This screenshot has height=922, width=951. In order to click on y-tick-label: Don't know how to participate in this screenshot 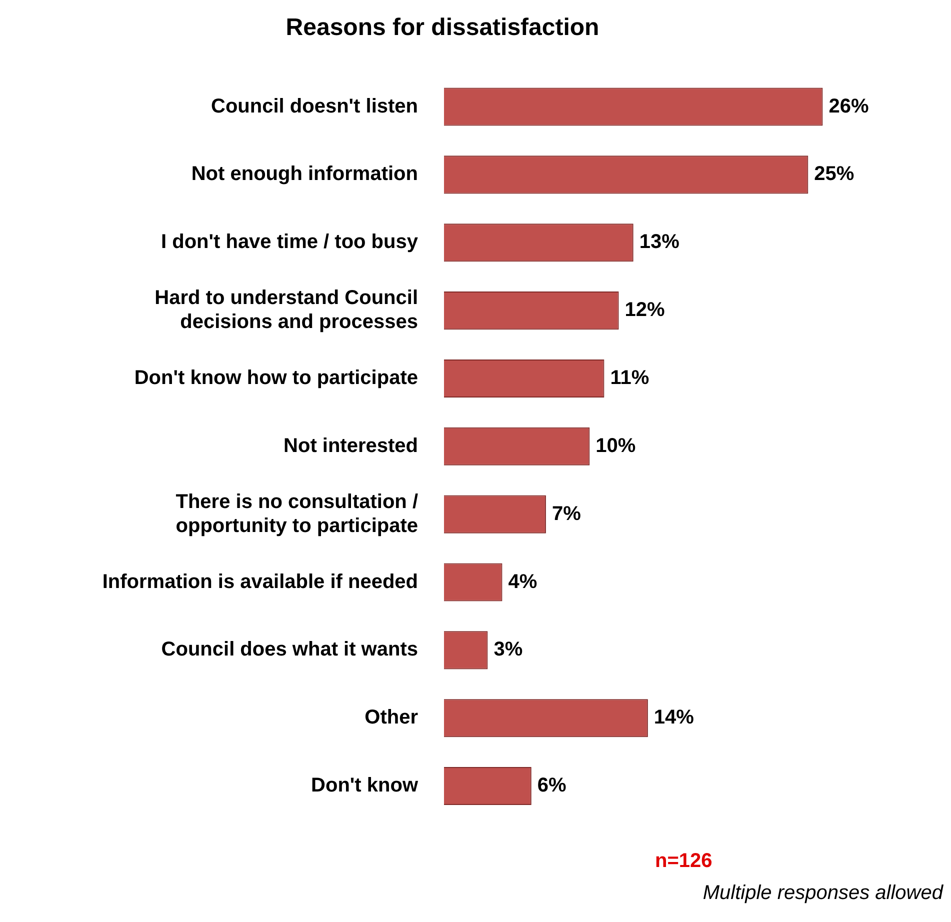, I will do `click(276, 377)`.